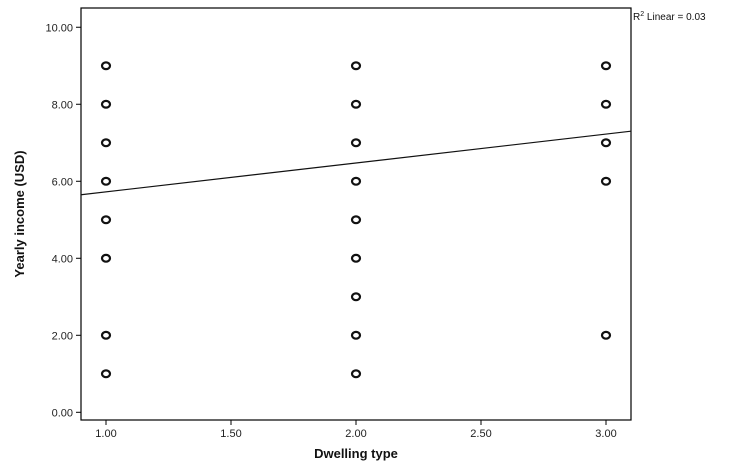 This screenshot has width=741, height=465. Describe the element at coordinates (669, 17) in the screenshot. I see `r-squared-annotation: R2 Linear = 0.03` at that location.